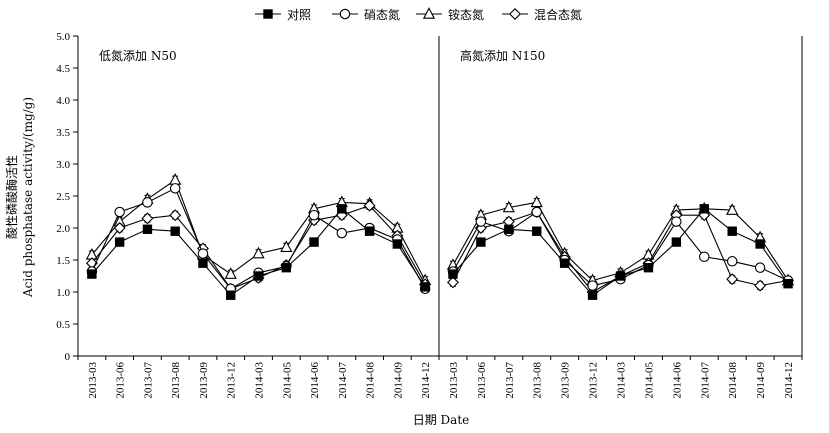 Image resolution: width=829 pixels, height=433 pixels. I want to click on panel-label: 高氮添加 N150, so click(502, 55).